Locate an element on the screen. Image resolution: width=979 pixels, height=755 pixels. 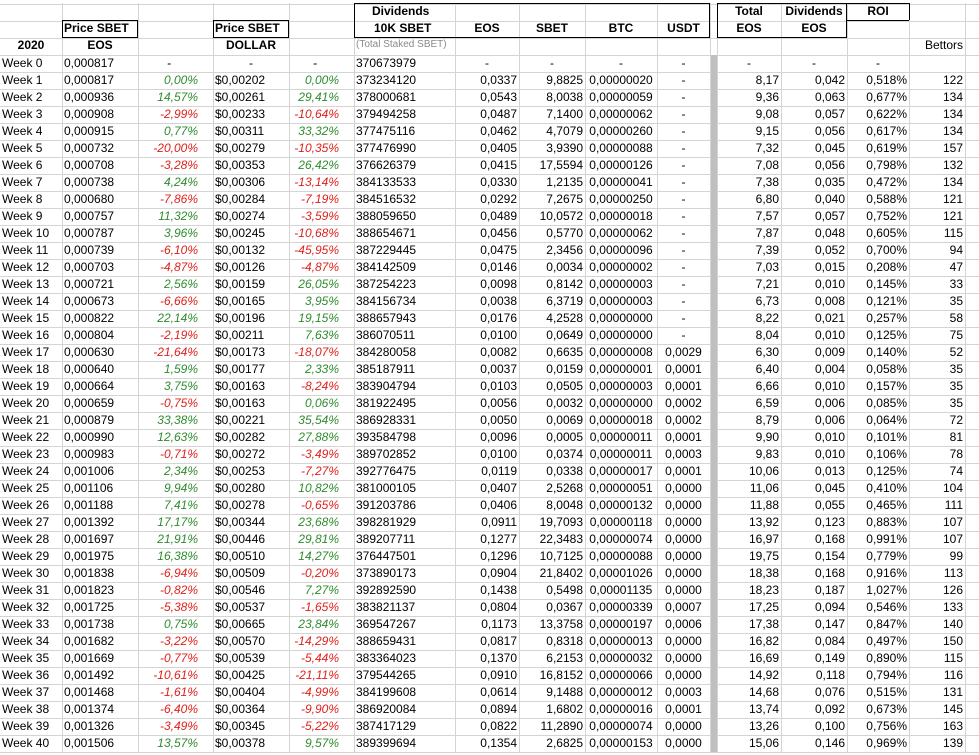
dividend-sbet-cell: 0,8142 is located at coordinates (564, 284).